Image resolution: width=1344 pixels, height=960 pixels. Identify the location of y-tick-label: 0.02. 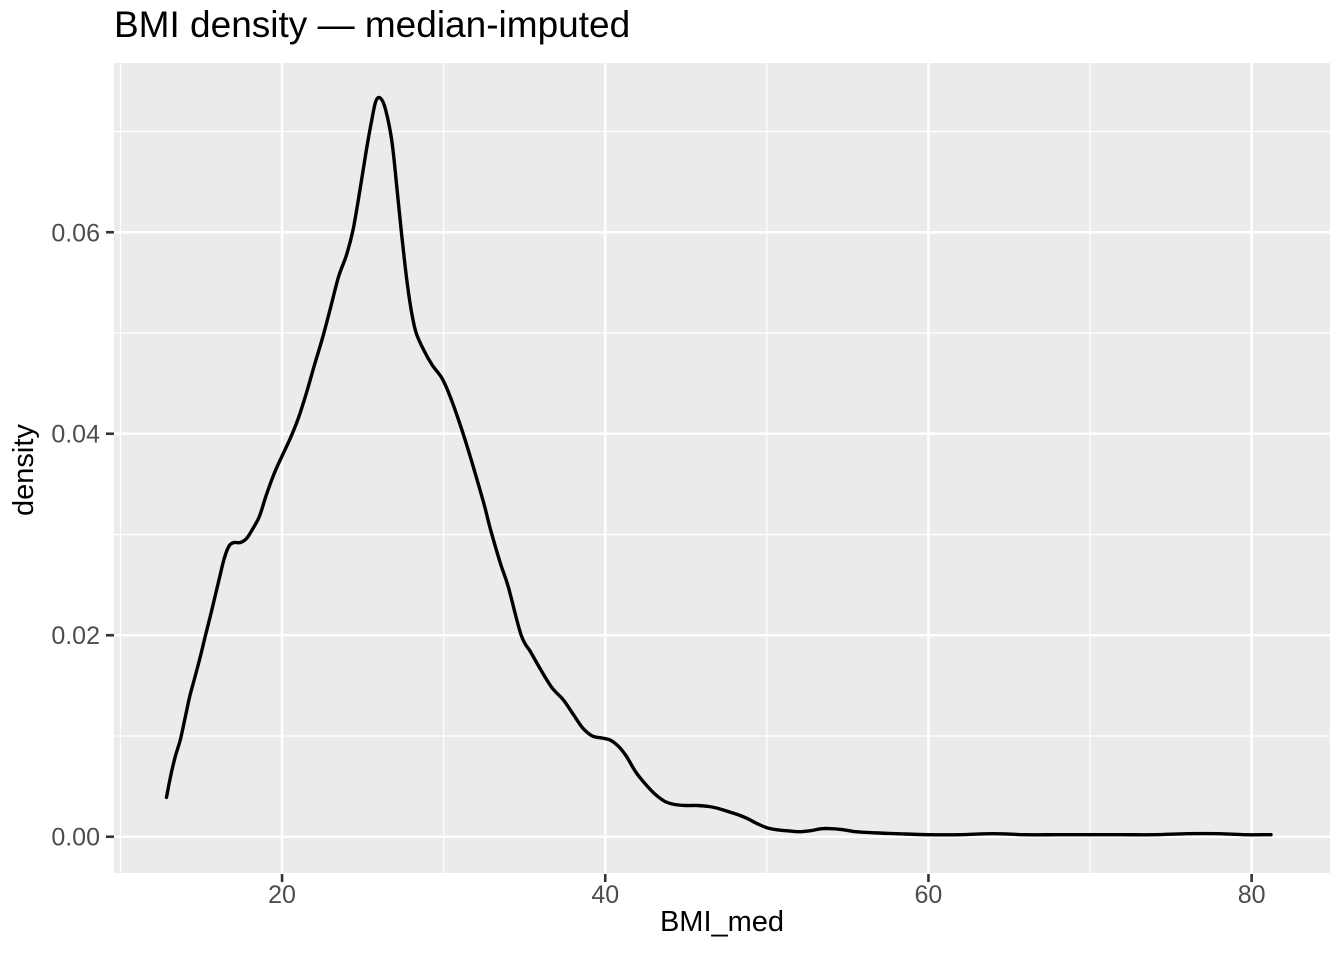
(75, 636).